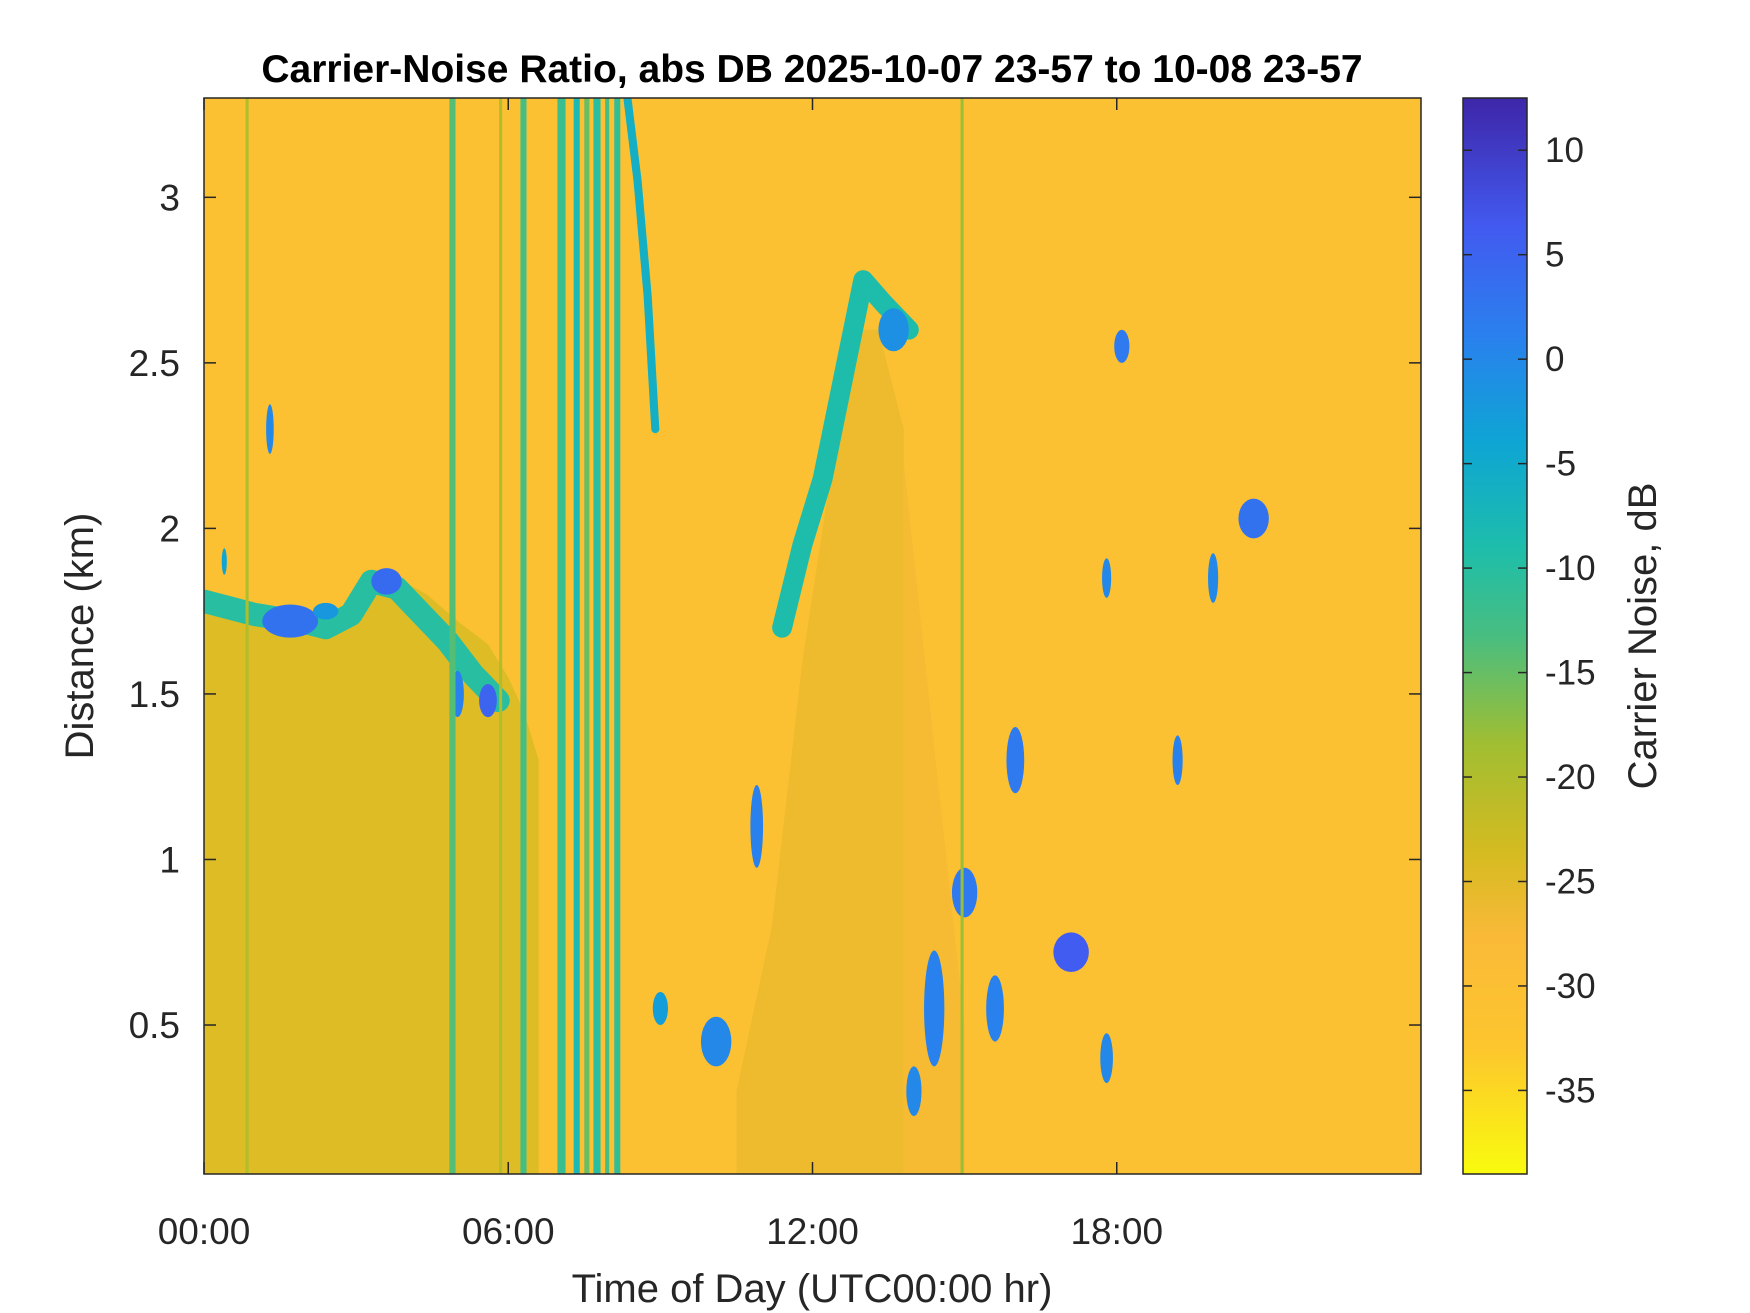  What do you see at coordinates (1570, 986) in the screenshot?
I see `colorbar-tick-label: -30` at bounding box center [1570, 986].